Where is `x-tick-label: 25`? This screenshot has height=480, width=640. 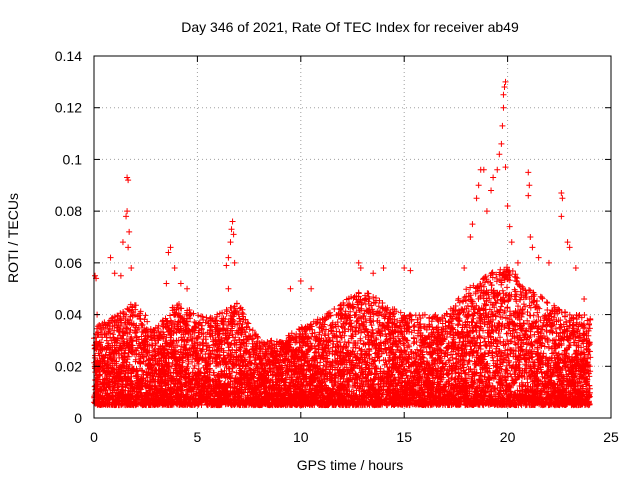 x-tick-label: 25 is located at coordinates (611, 437).